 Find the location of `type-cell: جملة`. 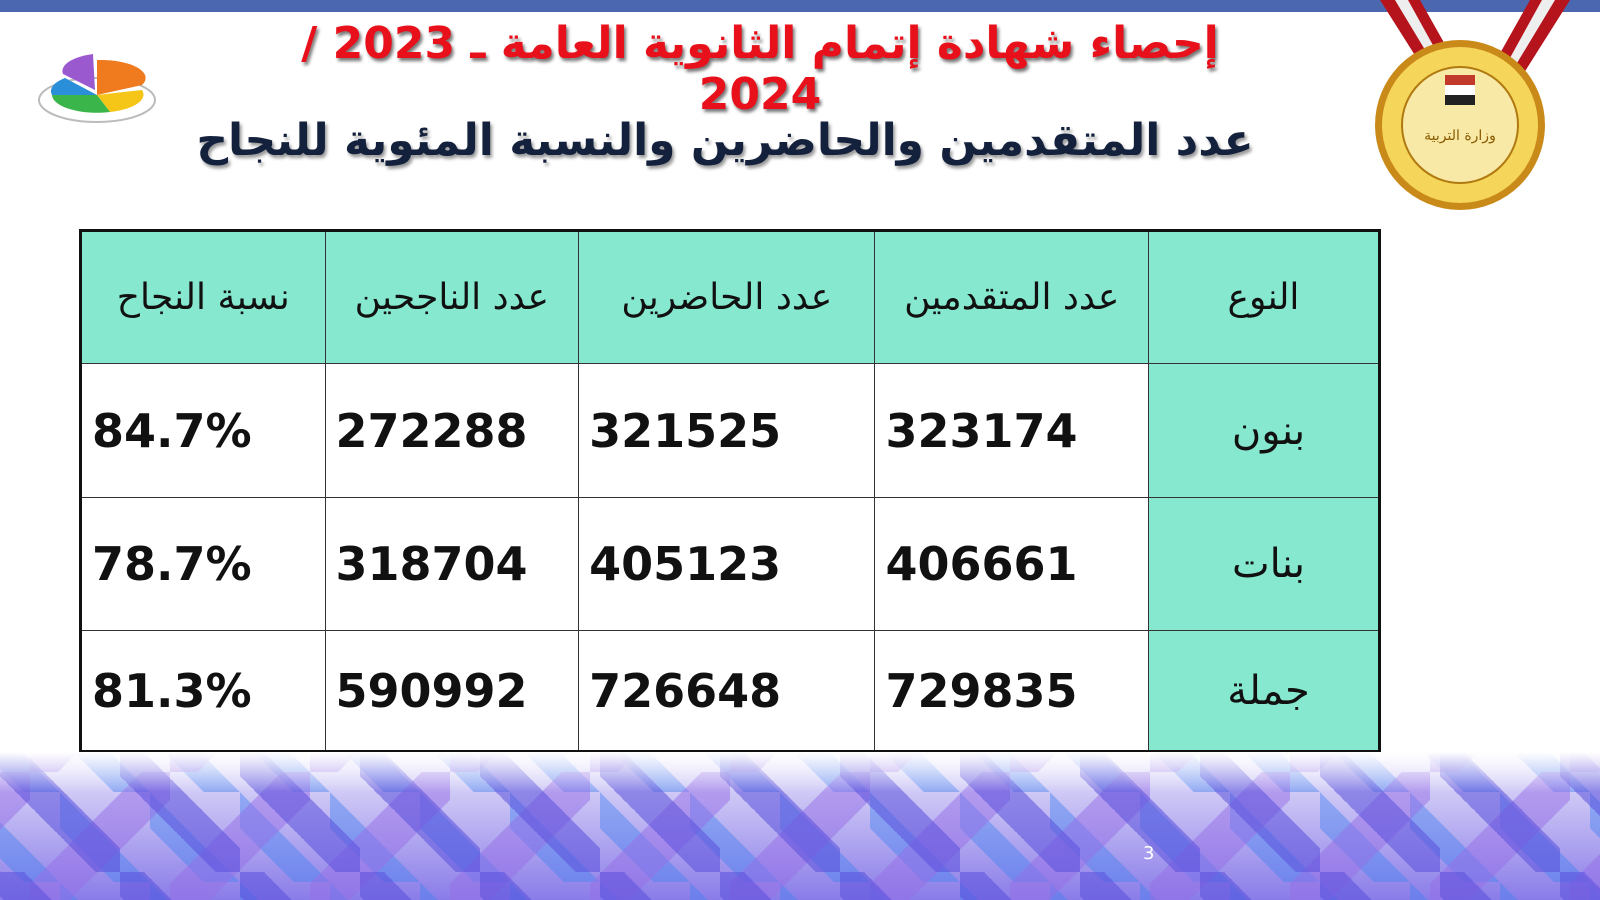

type-cell: جملة is located at coordinates (1264, 691).